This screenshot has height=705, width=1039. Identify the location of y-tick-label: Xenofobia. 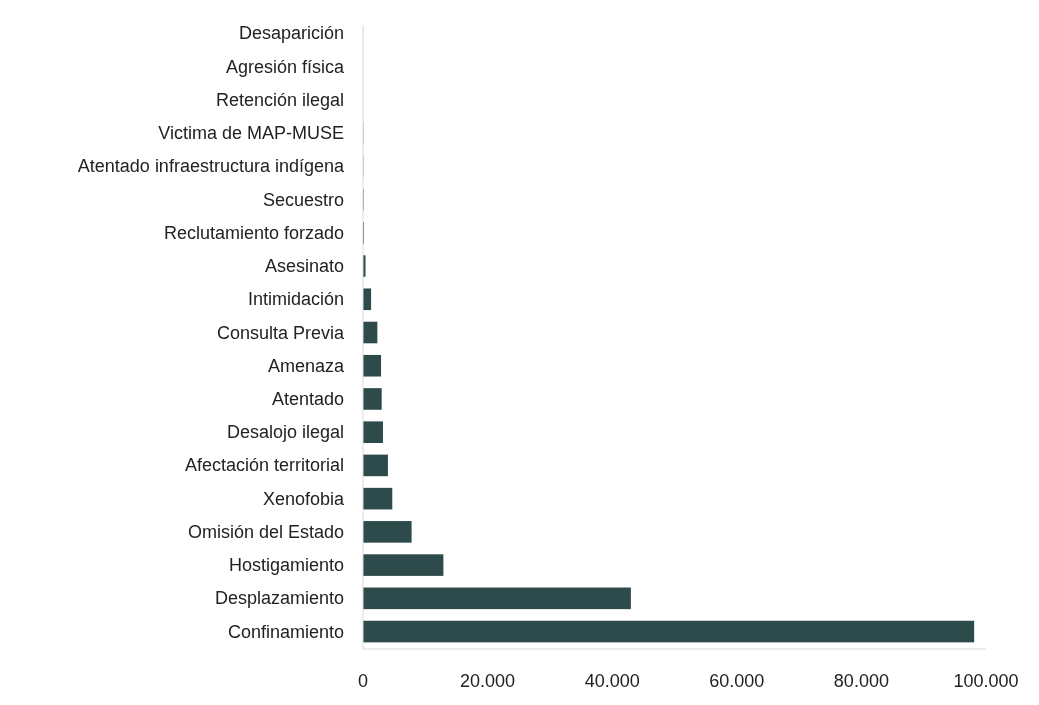
(303, 498).